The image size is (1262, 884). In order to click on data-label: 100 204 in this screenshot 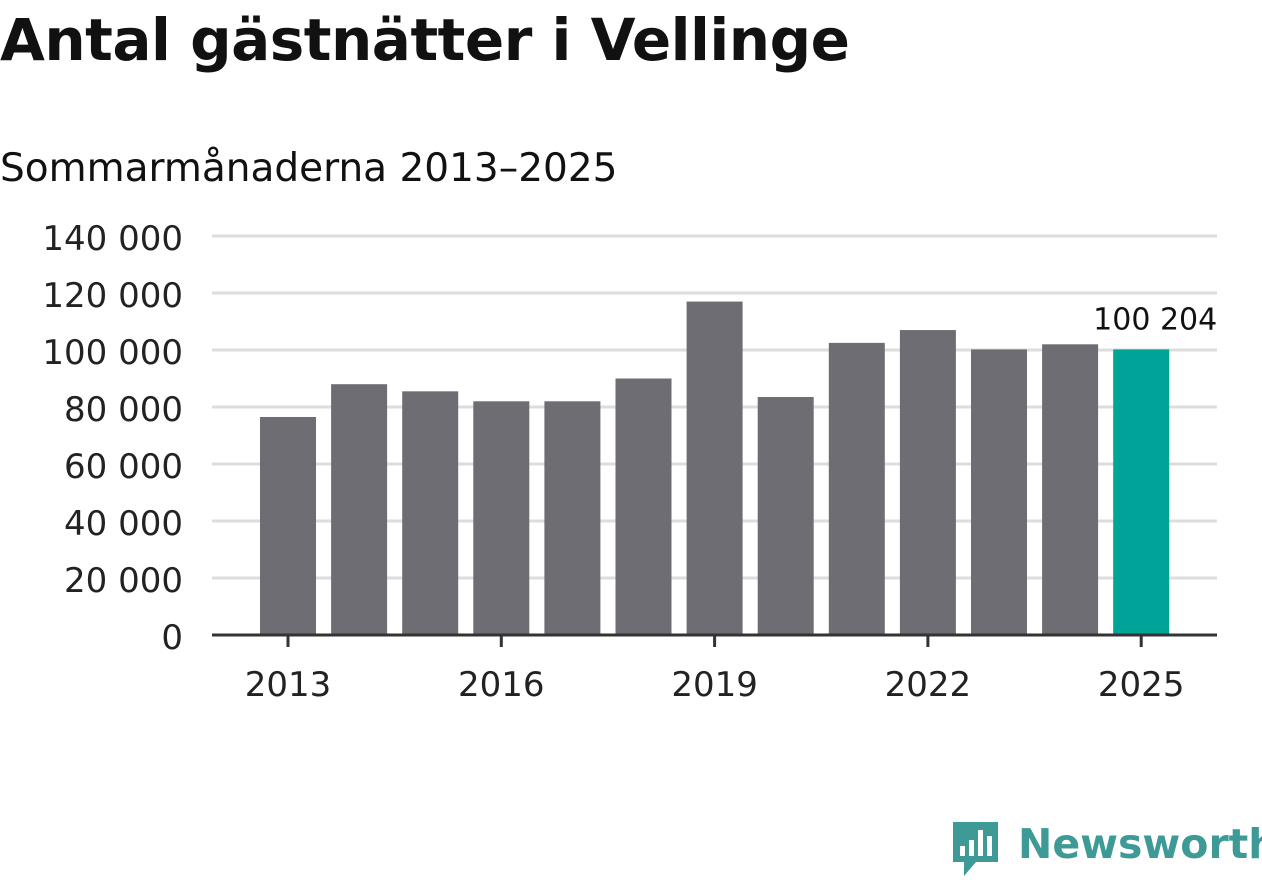, I will do `click(1155, 319)`.